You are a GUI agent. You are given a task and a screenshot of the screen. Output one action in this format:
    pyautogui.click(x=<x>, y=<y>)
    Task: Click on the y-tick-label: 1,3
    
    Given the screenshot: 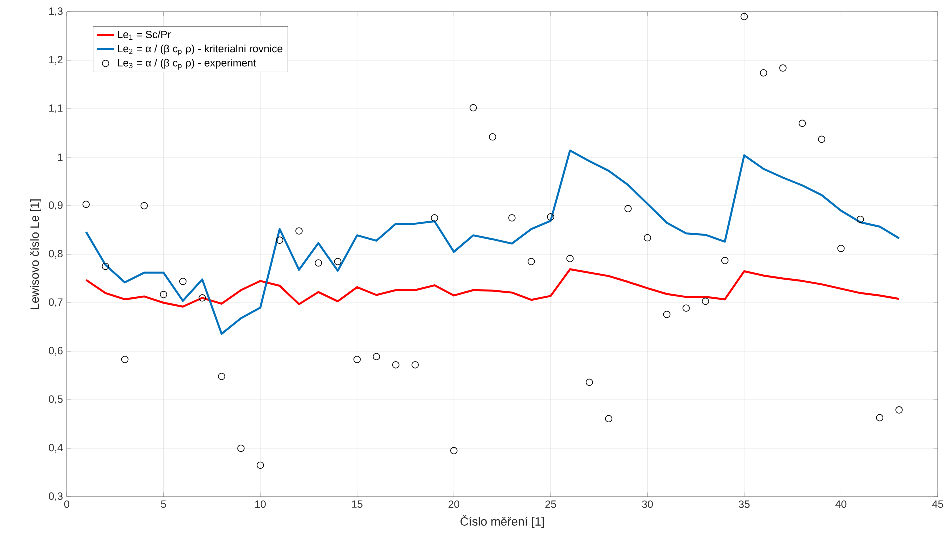 What is the action you would take?
    pyautogui.click(x=56, y=12)
    